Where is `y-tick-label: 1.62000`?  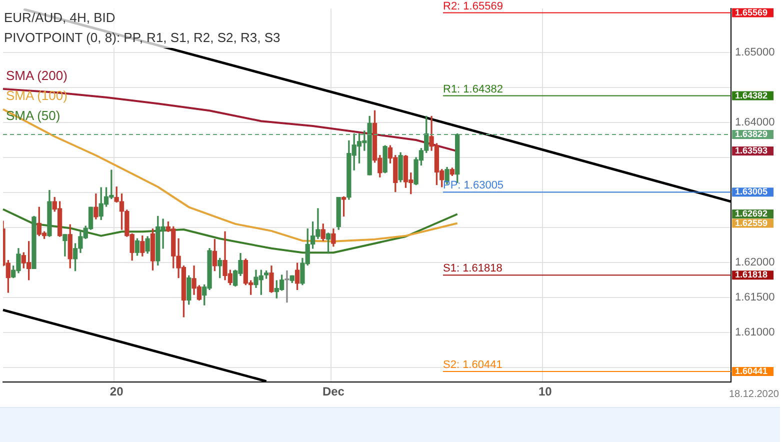
y-tick-label: 1.62000 is located at coordinates (755, 262).